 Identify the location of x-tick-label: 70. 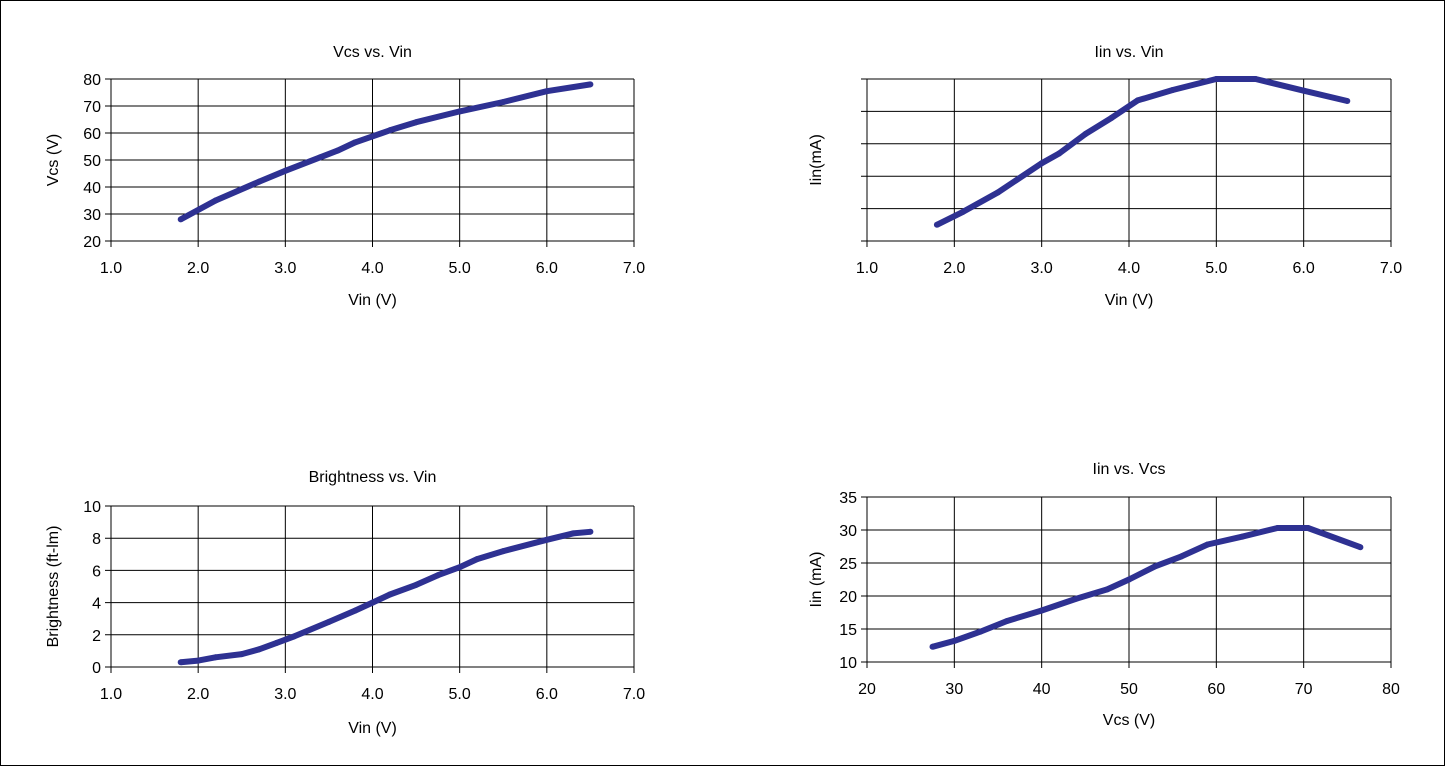
(1304, 689).